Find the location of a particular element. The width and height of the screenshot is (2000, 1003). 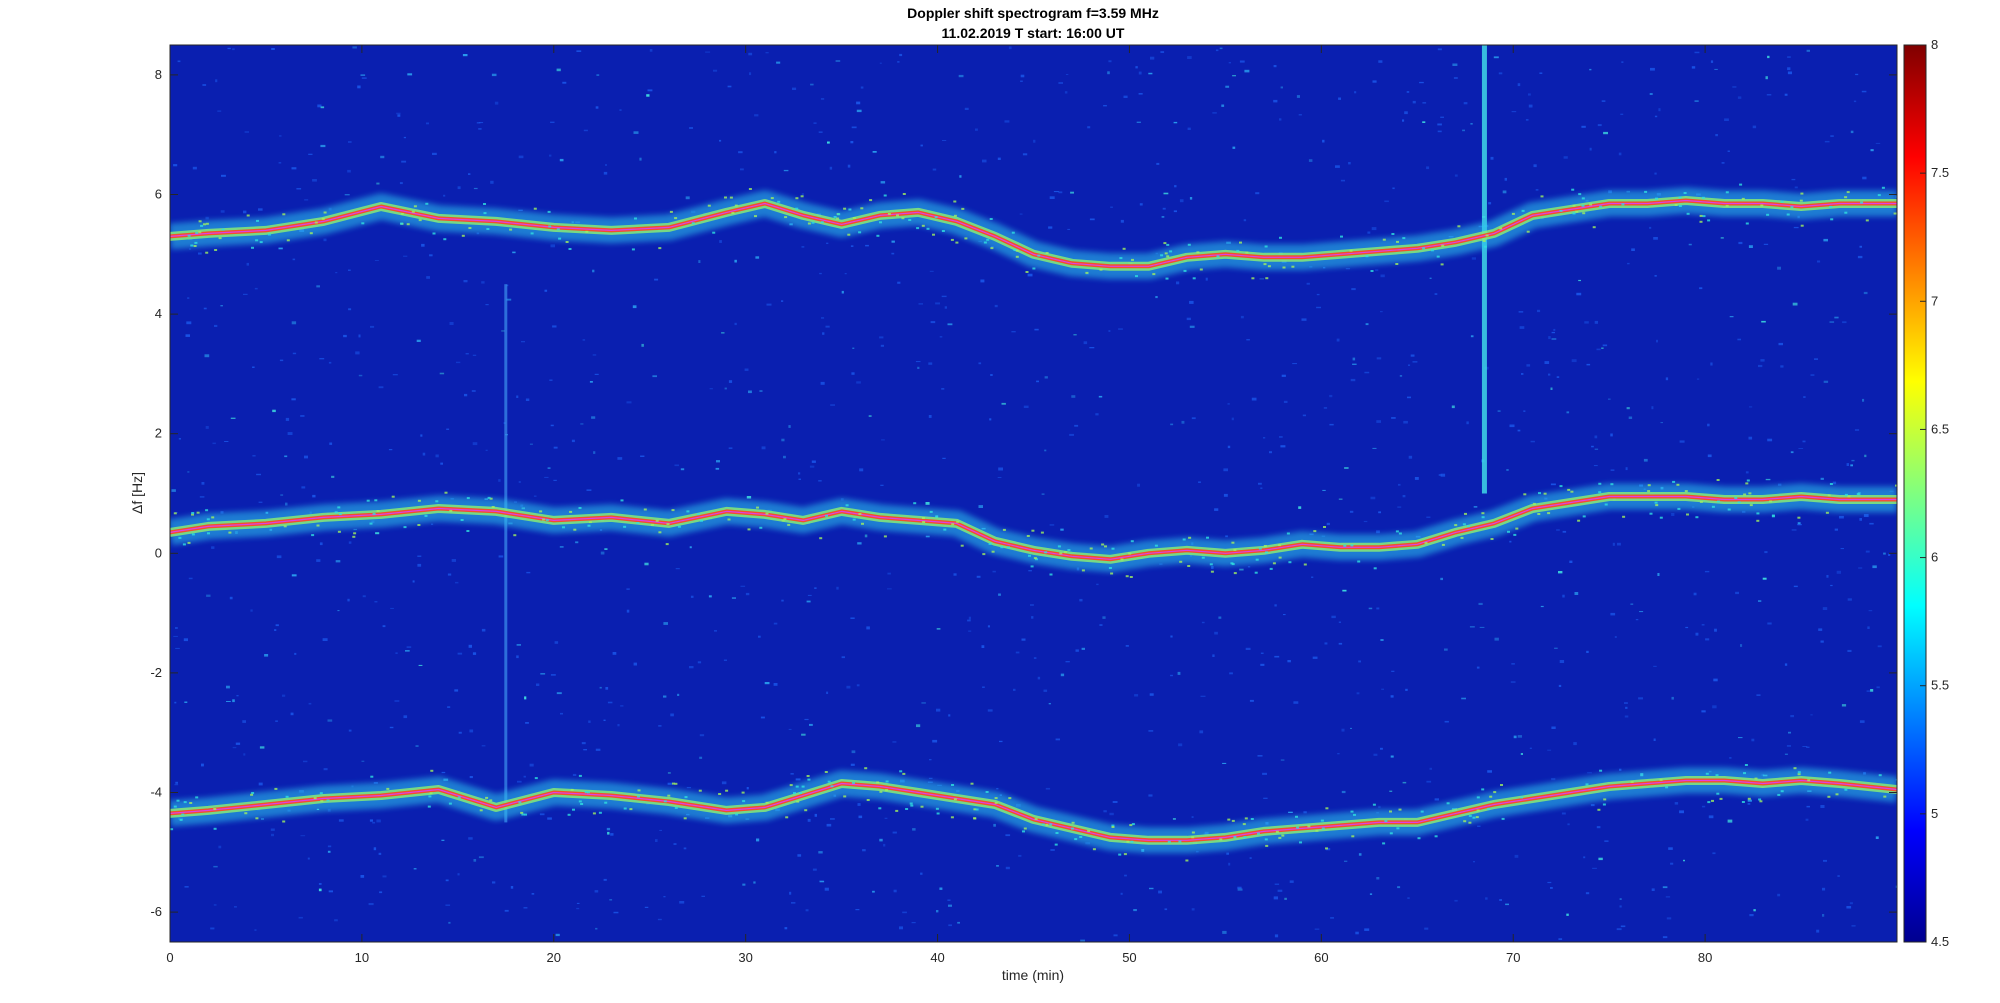

x-tick-label: 60 is located at coordinates (1321, 957).